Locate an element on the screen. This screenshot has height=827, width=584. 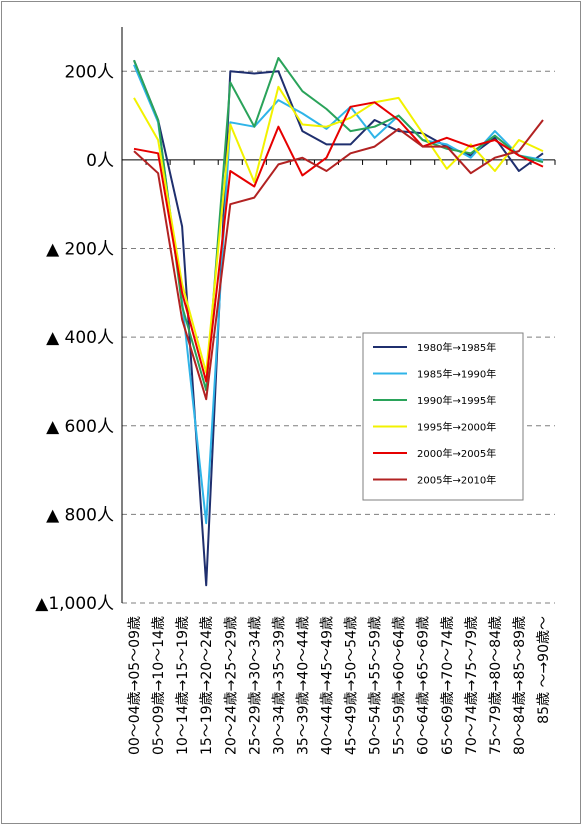
x-tick-label: 20～24歳→25～29歳 is located at coordinates (231, 685).